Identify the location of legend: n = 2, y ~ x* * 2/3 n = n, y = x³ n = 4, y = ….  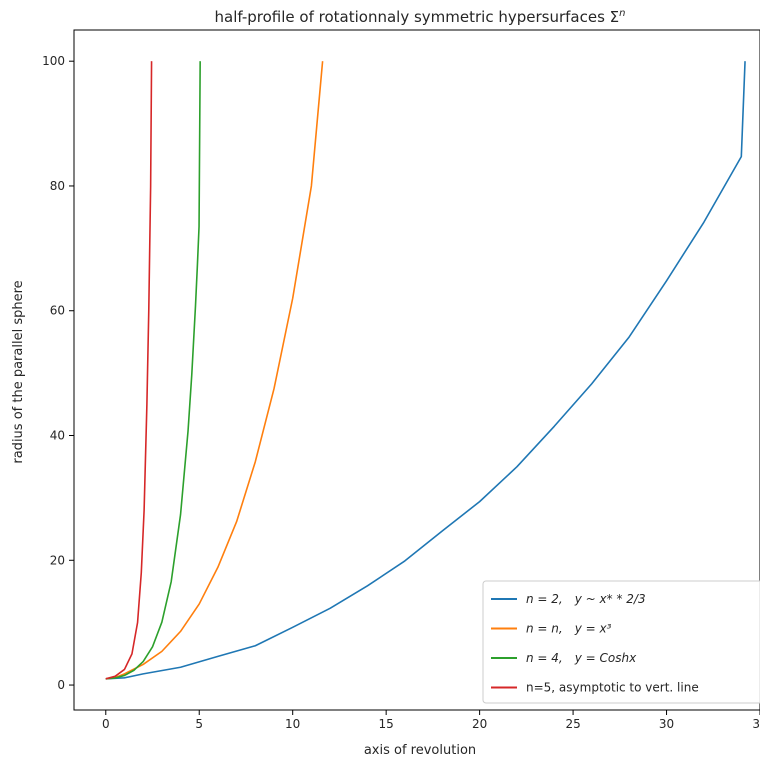
(621, 642).